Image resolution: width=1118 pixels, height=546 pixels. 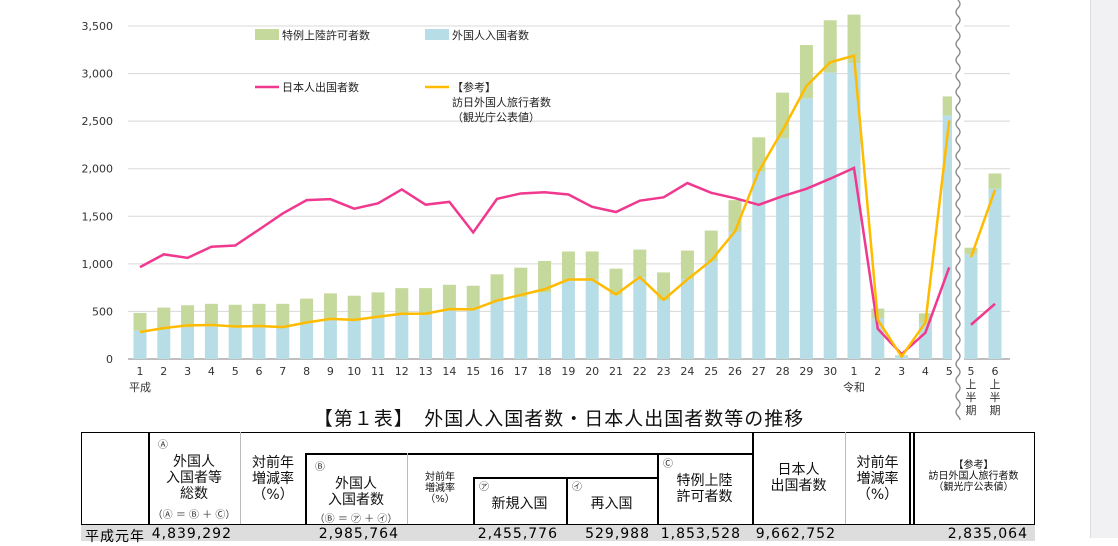 What do you see at coordinates (973, 487) in the screenshot?
I see `ref-l3: （観光庁公表値）` at bounding box center [973, 487].